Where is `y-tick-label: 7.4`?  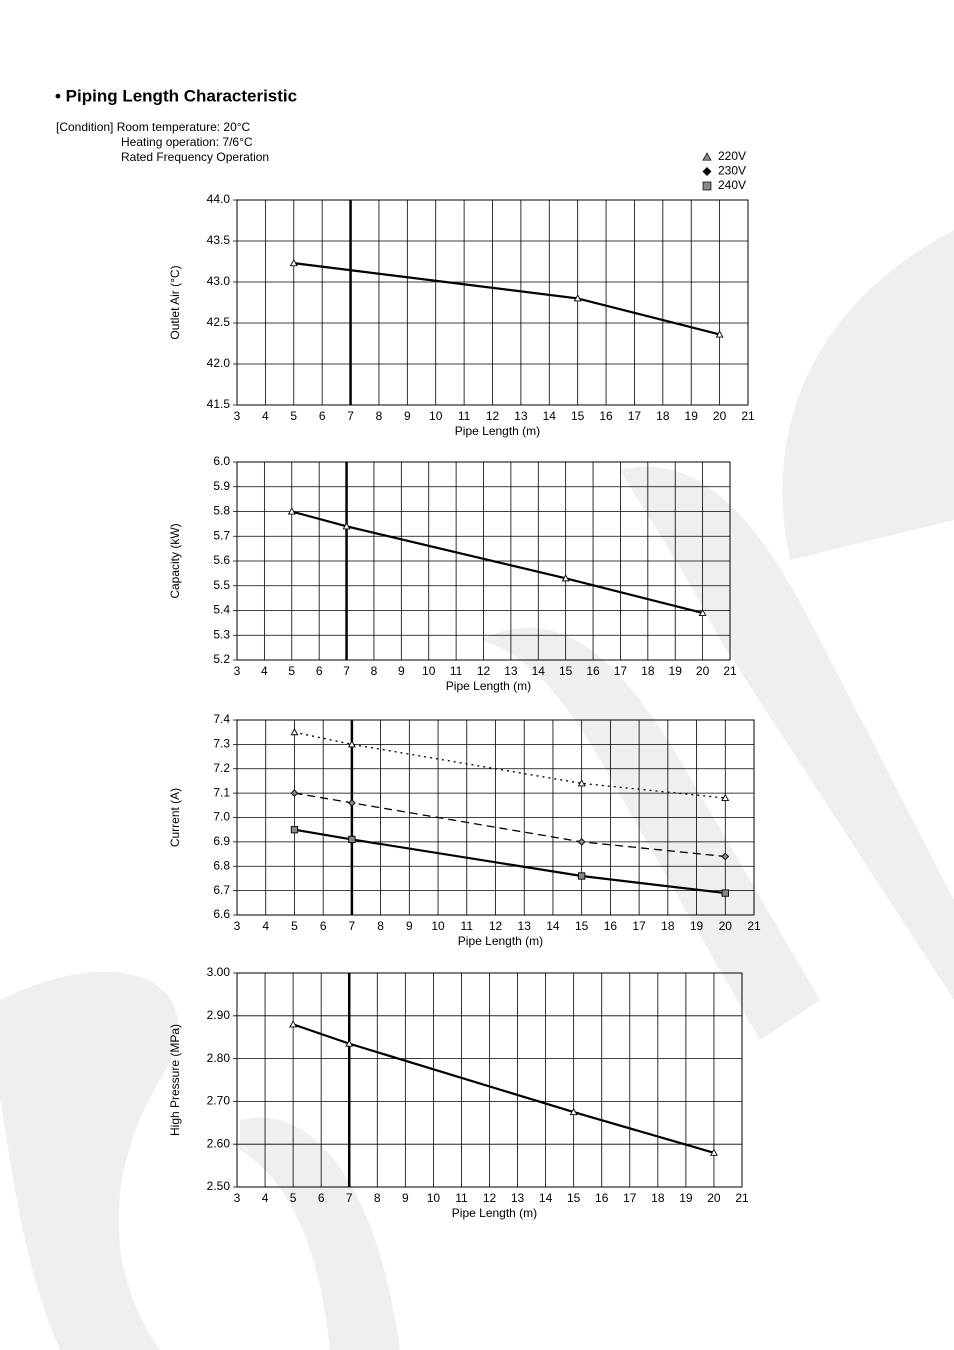 y-tick-label: 7.4 is located at coordinates (221, 719).